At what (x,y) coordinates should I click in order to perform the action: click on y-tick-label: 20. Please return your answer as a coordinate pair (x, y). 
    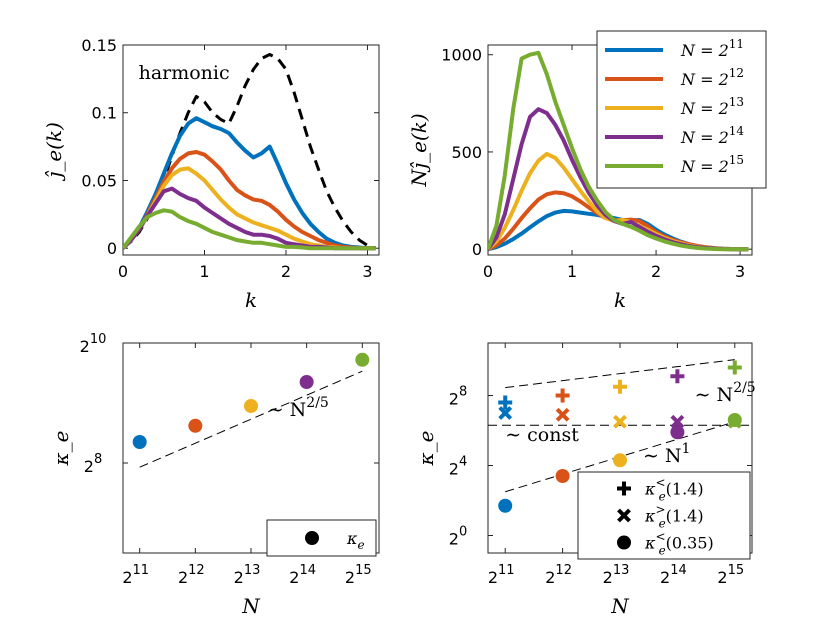
    Looking at the image, I should click on (458, 537).